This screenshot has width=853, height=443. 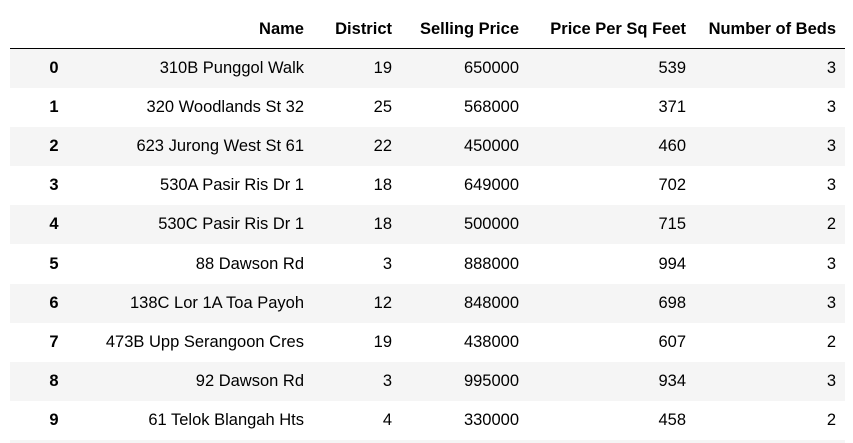 I want to click on header-price-per-sqft: Price Per Sq Feet, so click(x=611, y=29).